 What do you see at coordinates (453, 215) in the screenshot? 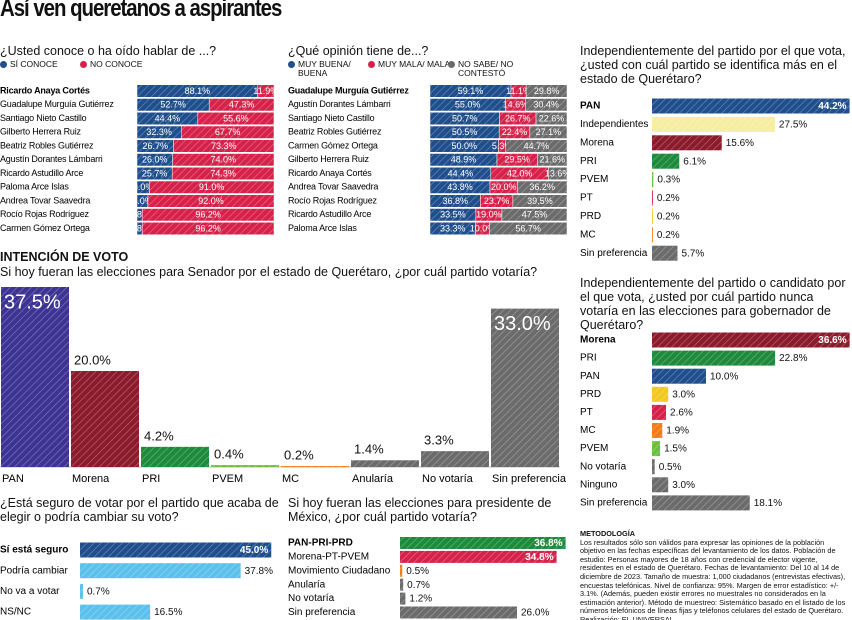
I see `value-label: 33.5%` at bounding box center [453, 215].